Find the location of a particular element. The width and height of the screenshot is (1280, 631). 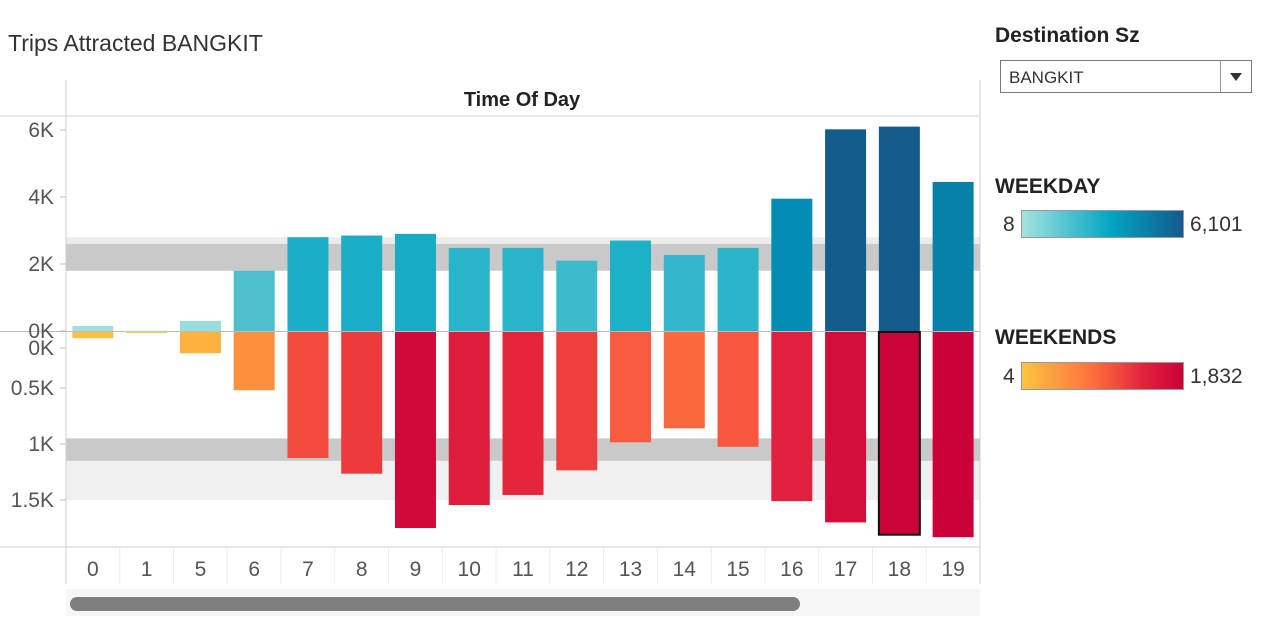

legend-weekday-max: 6,101 is located at coordinates (1216, 224).